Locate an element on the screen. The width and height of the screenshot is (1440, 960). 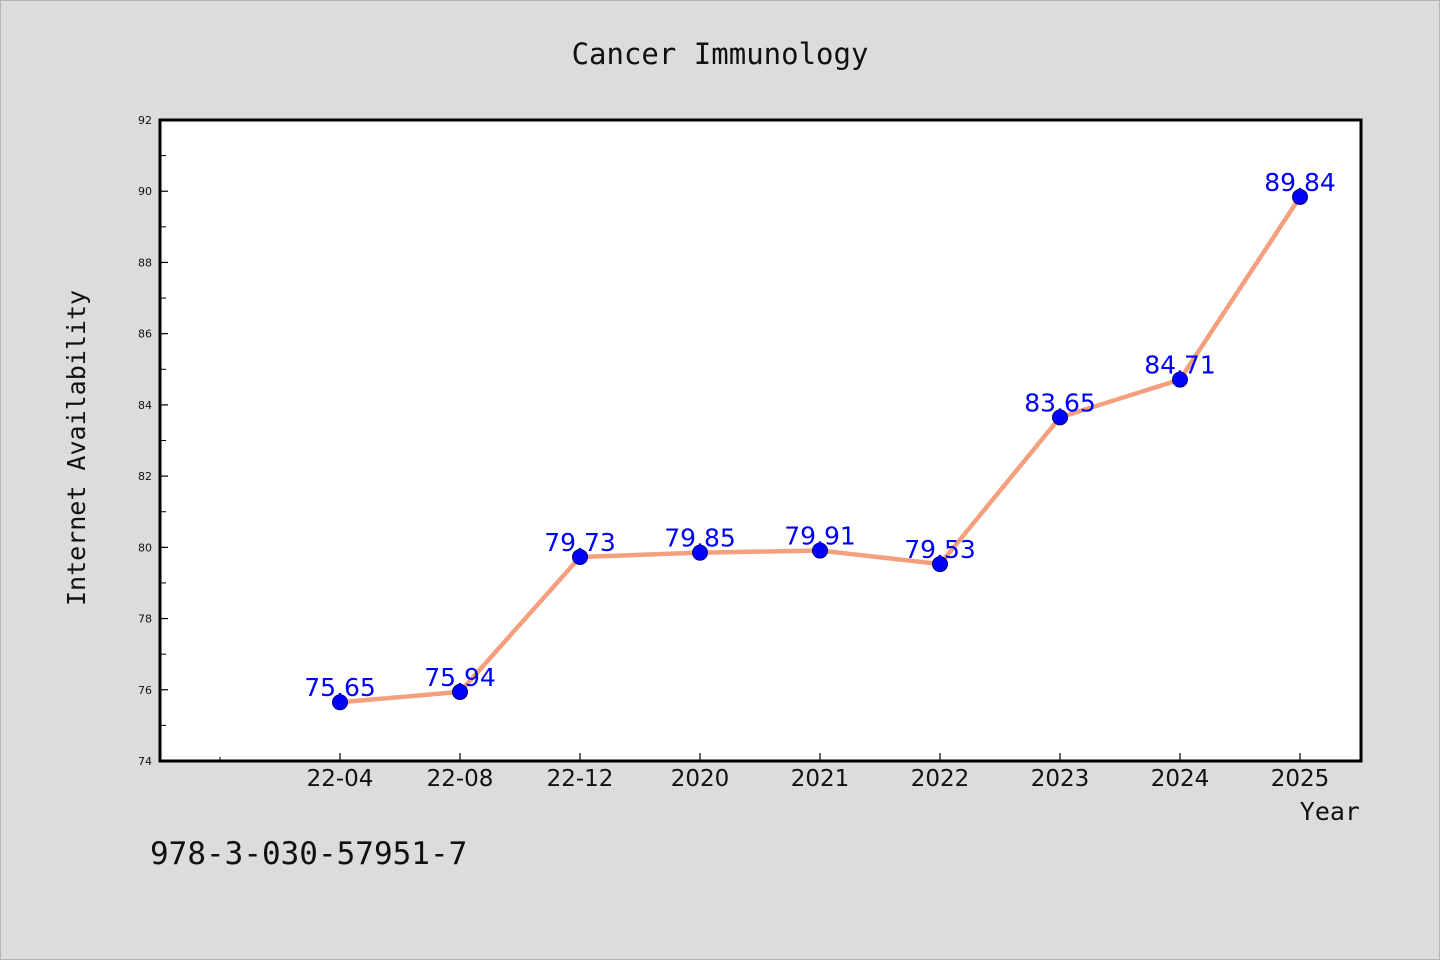
data-label: 79.53 is located at coordinates (940, 549).